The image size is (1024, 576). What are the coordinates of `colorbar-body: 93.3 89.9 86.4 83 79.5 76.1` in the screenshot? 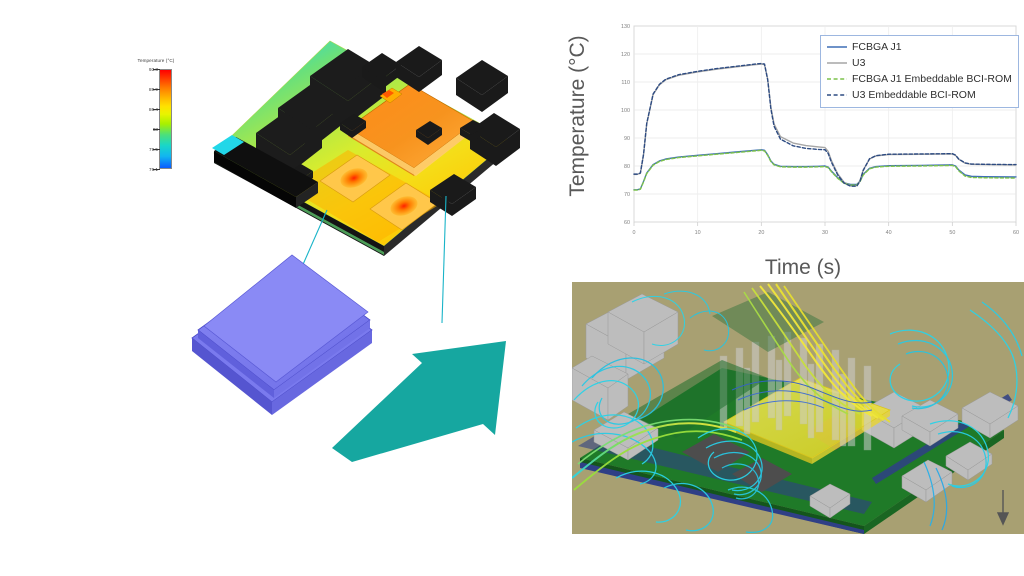 It's located at (156, 119).